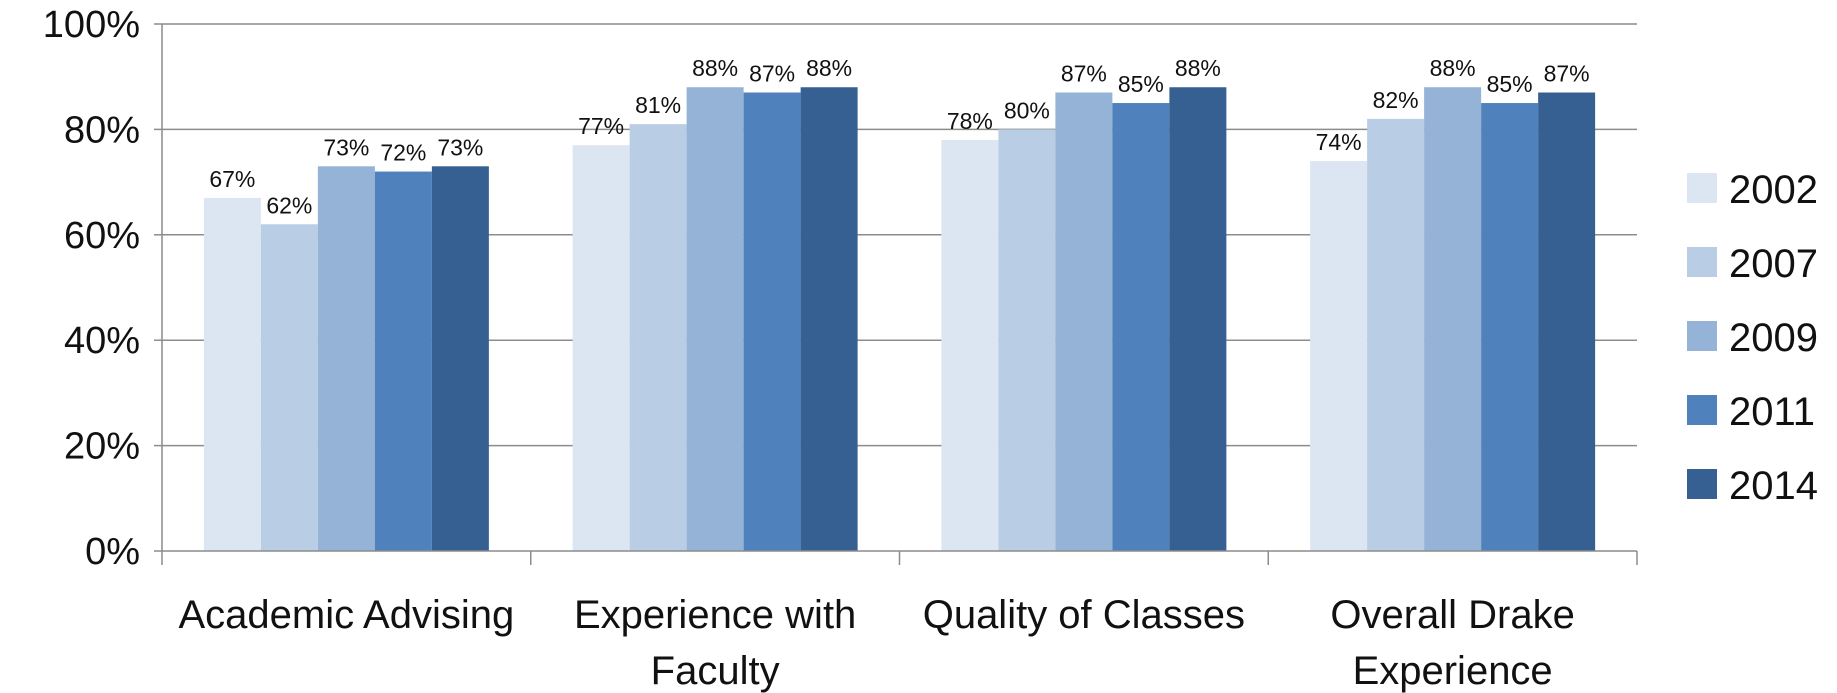 This screenshot has width=1837, height=693. What do you see at coordinates (1773, 264) in the screenshot?
I see `legend-label: 2007` at bounding box center [1773, 264].